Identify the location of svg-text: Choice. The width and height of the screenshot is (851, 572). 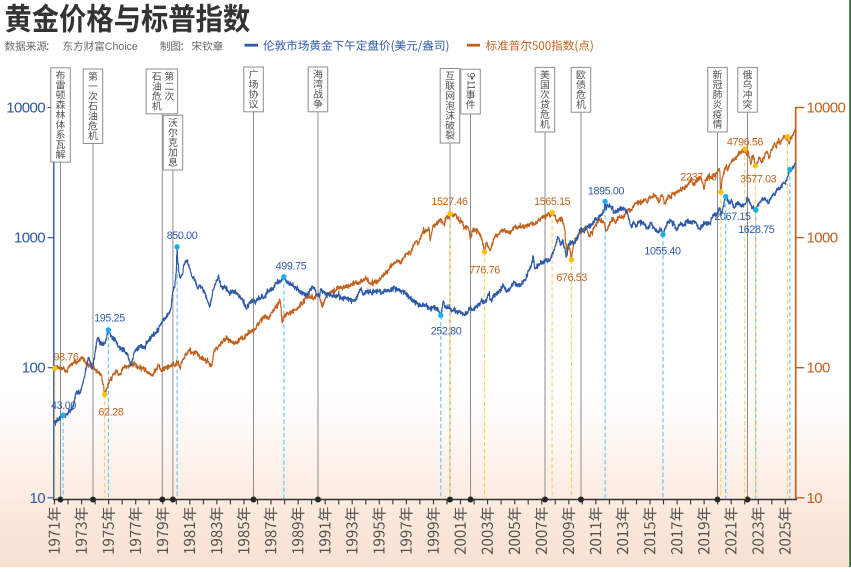
(121, 47).